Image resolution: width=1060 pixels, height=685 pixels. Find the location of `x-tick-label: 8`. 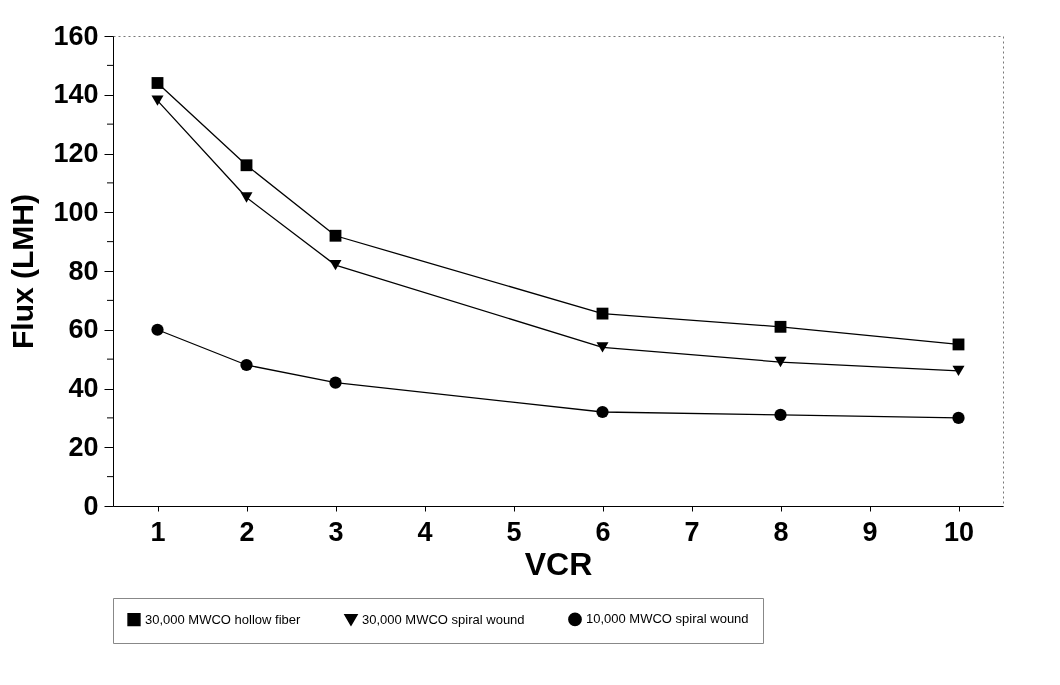

x-tick-label: 8 is located at coordinates (781, 531).